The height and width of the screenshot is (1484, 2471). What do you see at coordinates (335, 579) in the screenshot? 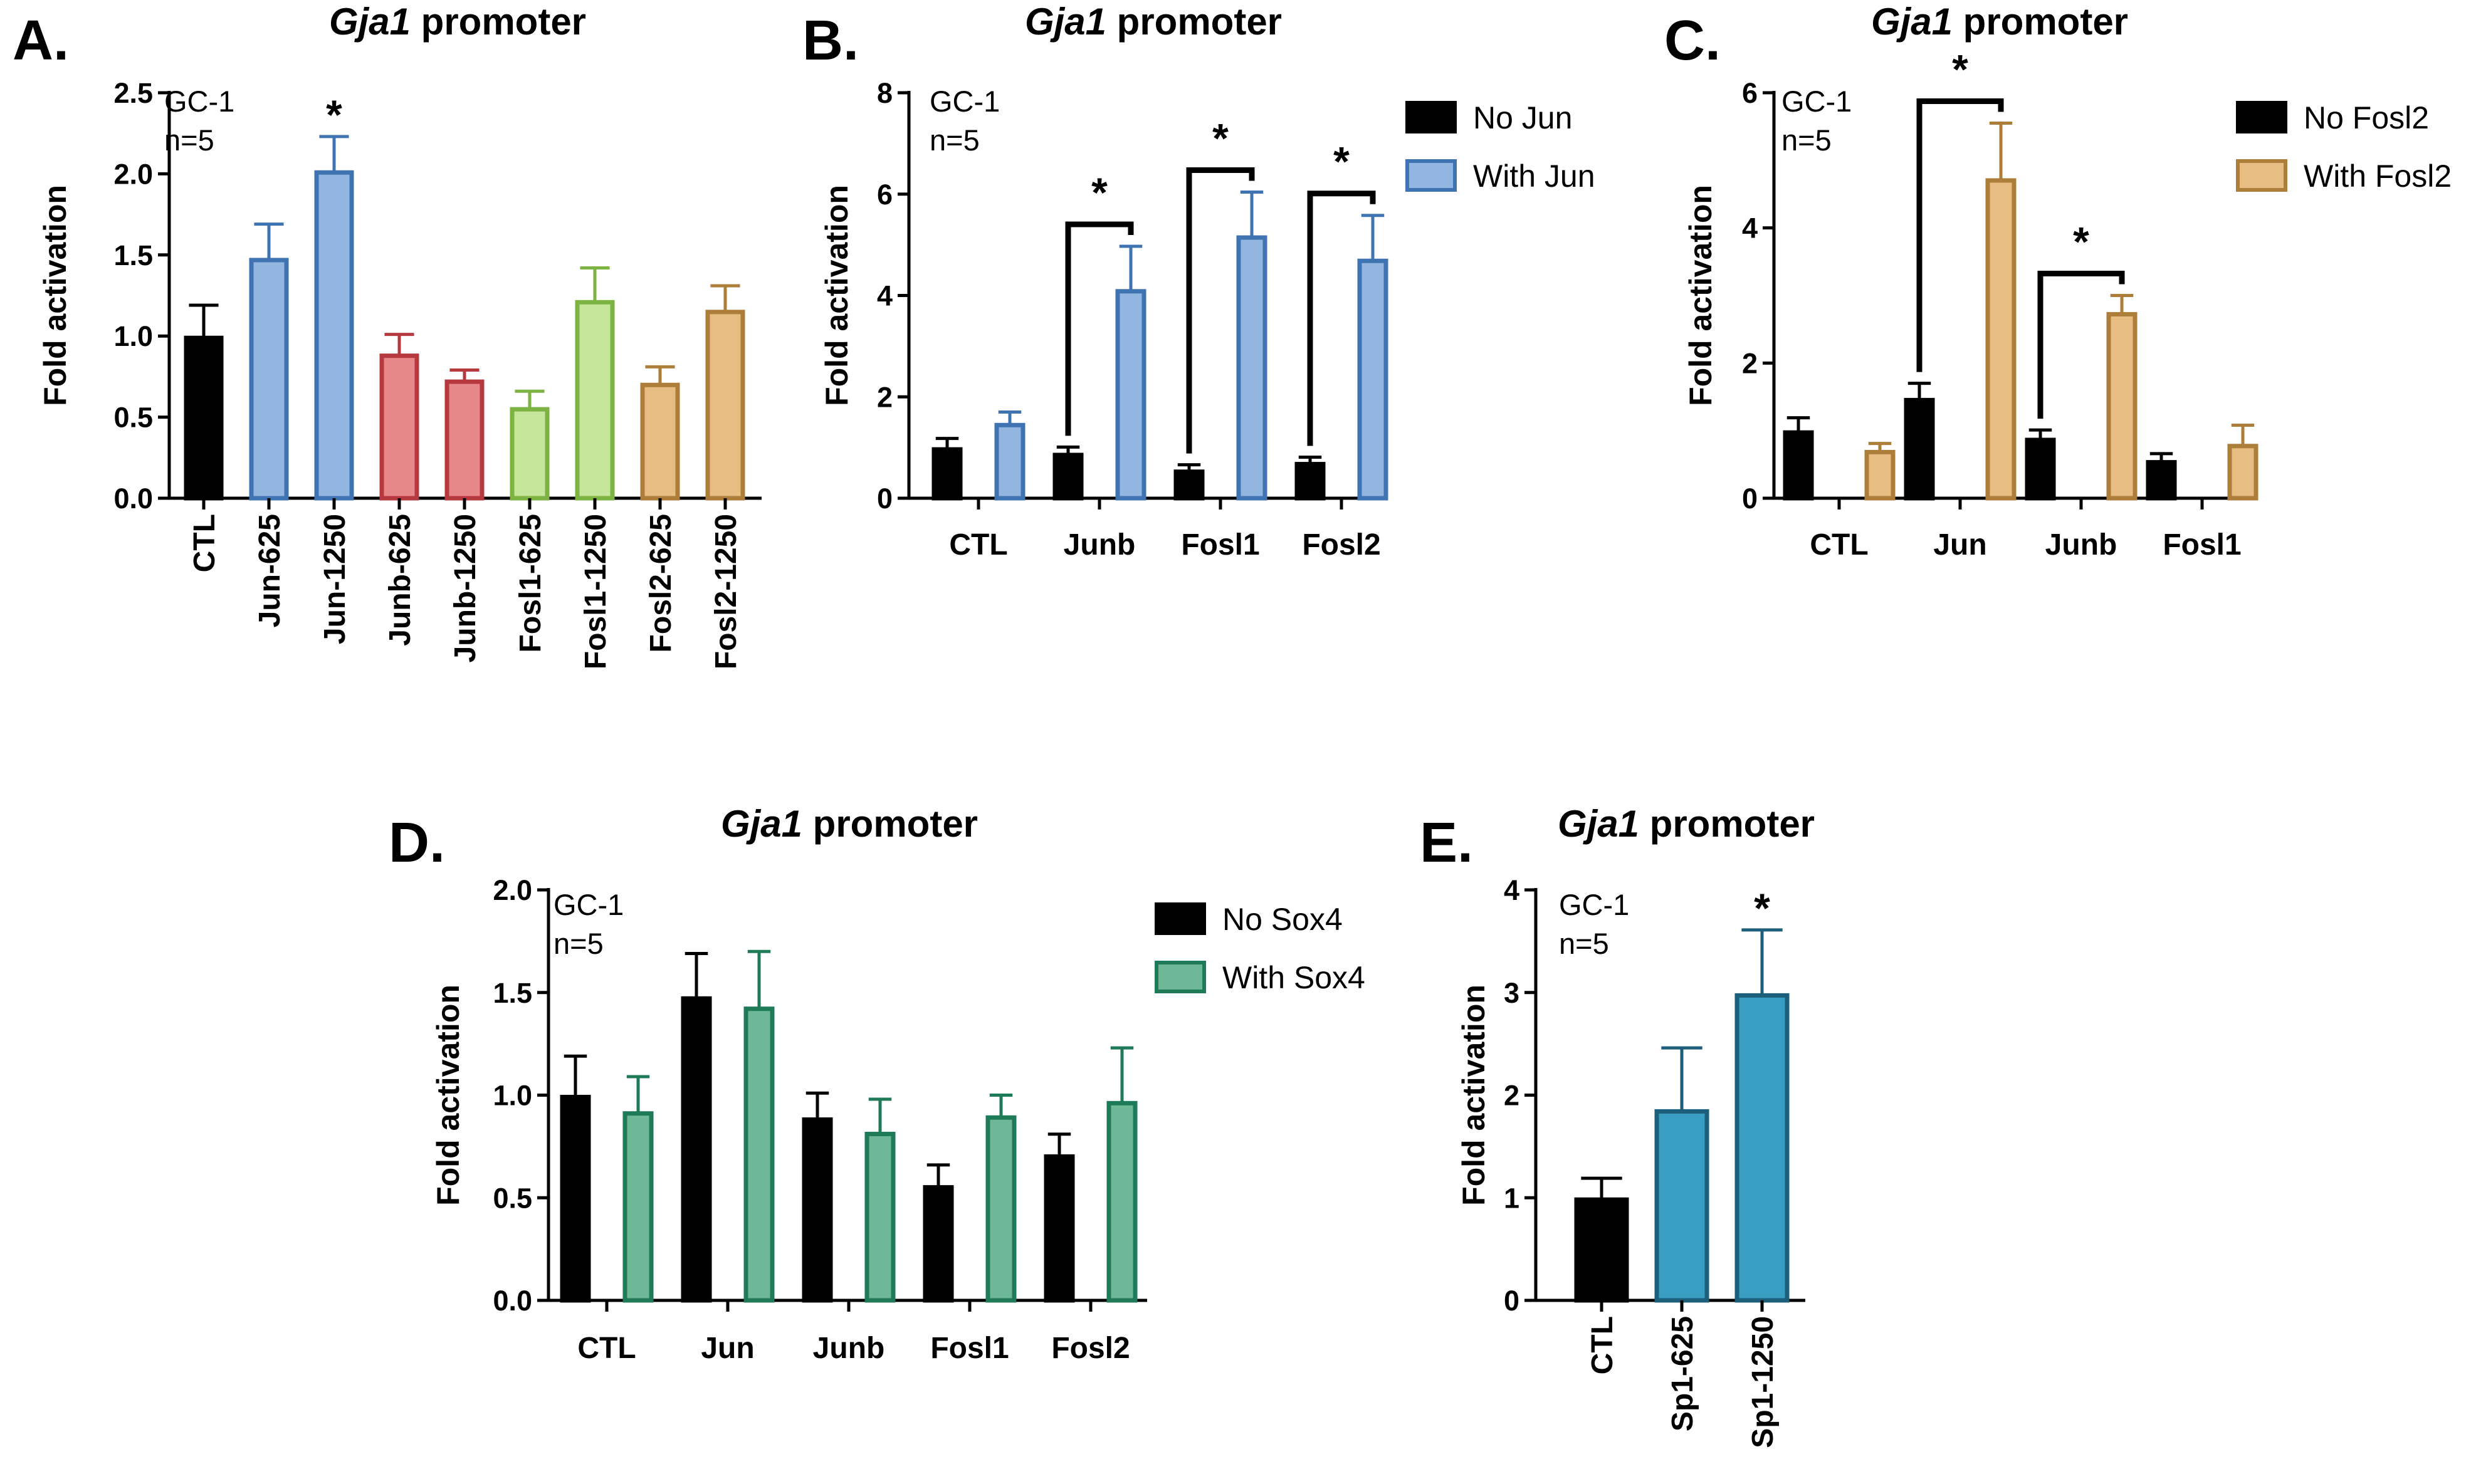
I see `x-tick-label: Jun-1250` at bounding box center [335, 579].